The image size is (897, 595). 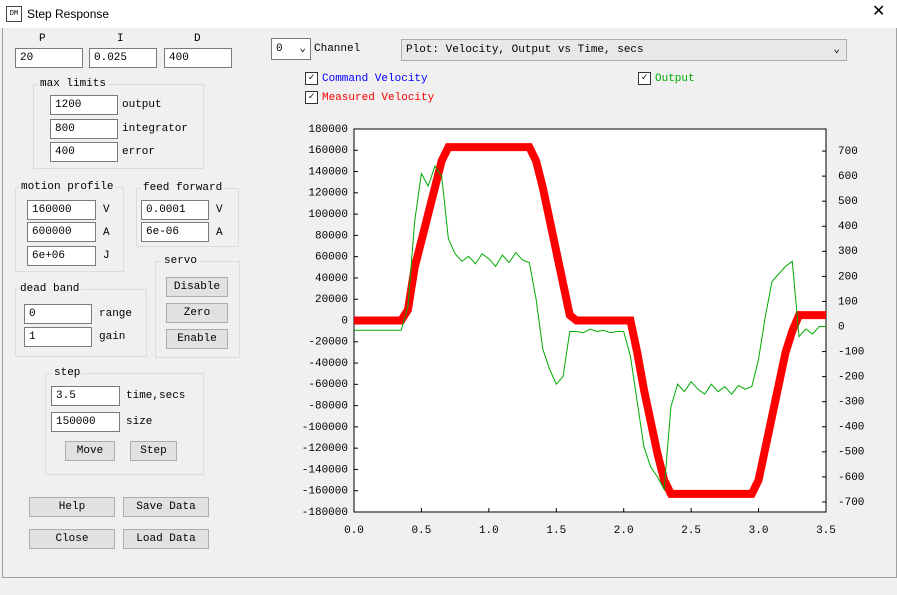 What do you see at coordinates (139, 422) in the screenshot?
I see `label: size` at bounding box center [139, 422].